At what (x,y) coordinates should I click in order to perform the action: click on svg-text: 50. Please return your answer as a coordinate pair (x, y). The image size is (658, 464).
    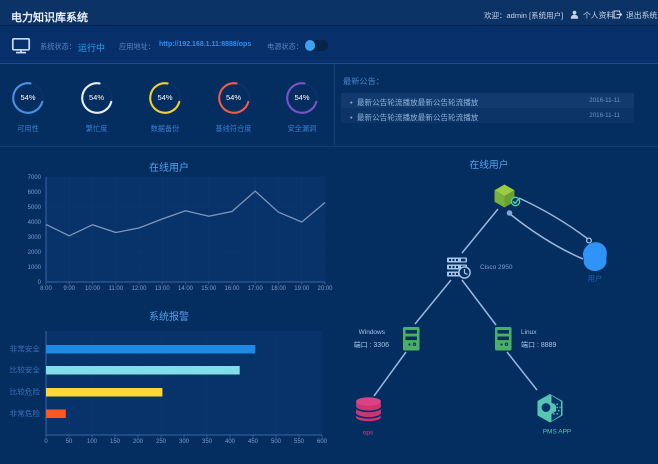
    Looking at the image, I should click on (69, 442).